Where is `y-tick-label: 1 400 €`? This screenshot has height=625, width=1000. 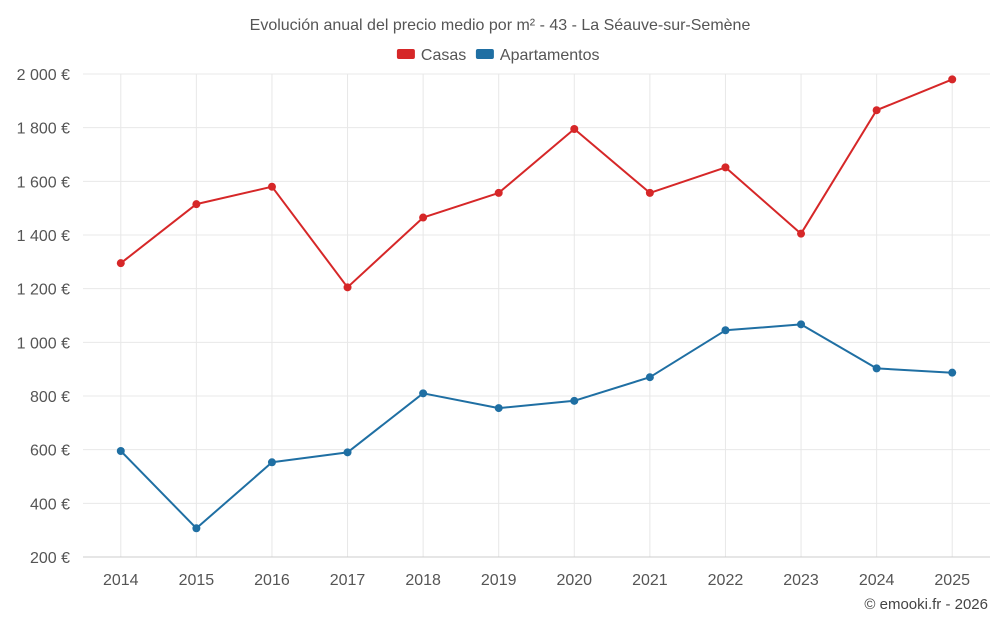 y-tick-label: 1 400 € is located at coordinates (43, 236).